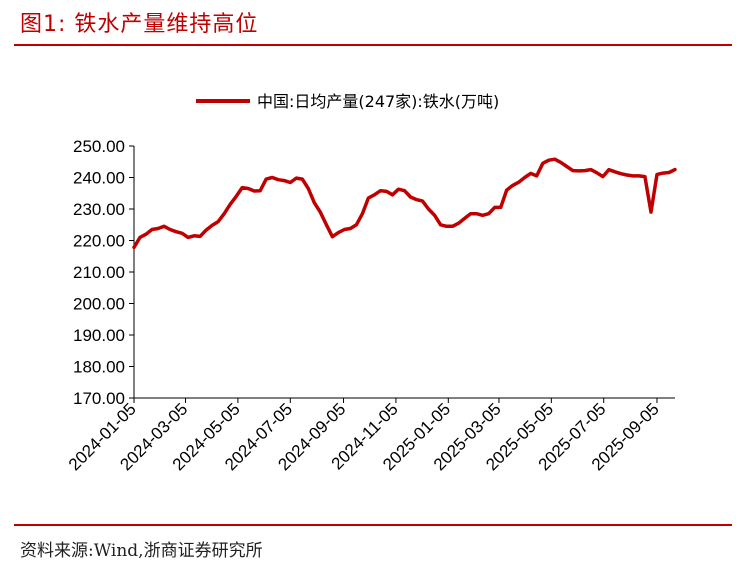 This screenshot has width=739, height=570. I want to click on legend-label: 中国:日均产量(247家):铁水(万吨), so click(378, 101).